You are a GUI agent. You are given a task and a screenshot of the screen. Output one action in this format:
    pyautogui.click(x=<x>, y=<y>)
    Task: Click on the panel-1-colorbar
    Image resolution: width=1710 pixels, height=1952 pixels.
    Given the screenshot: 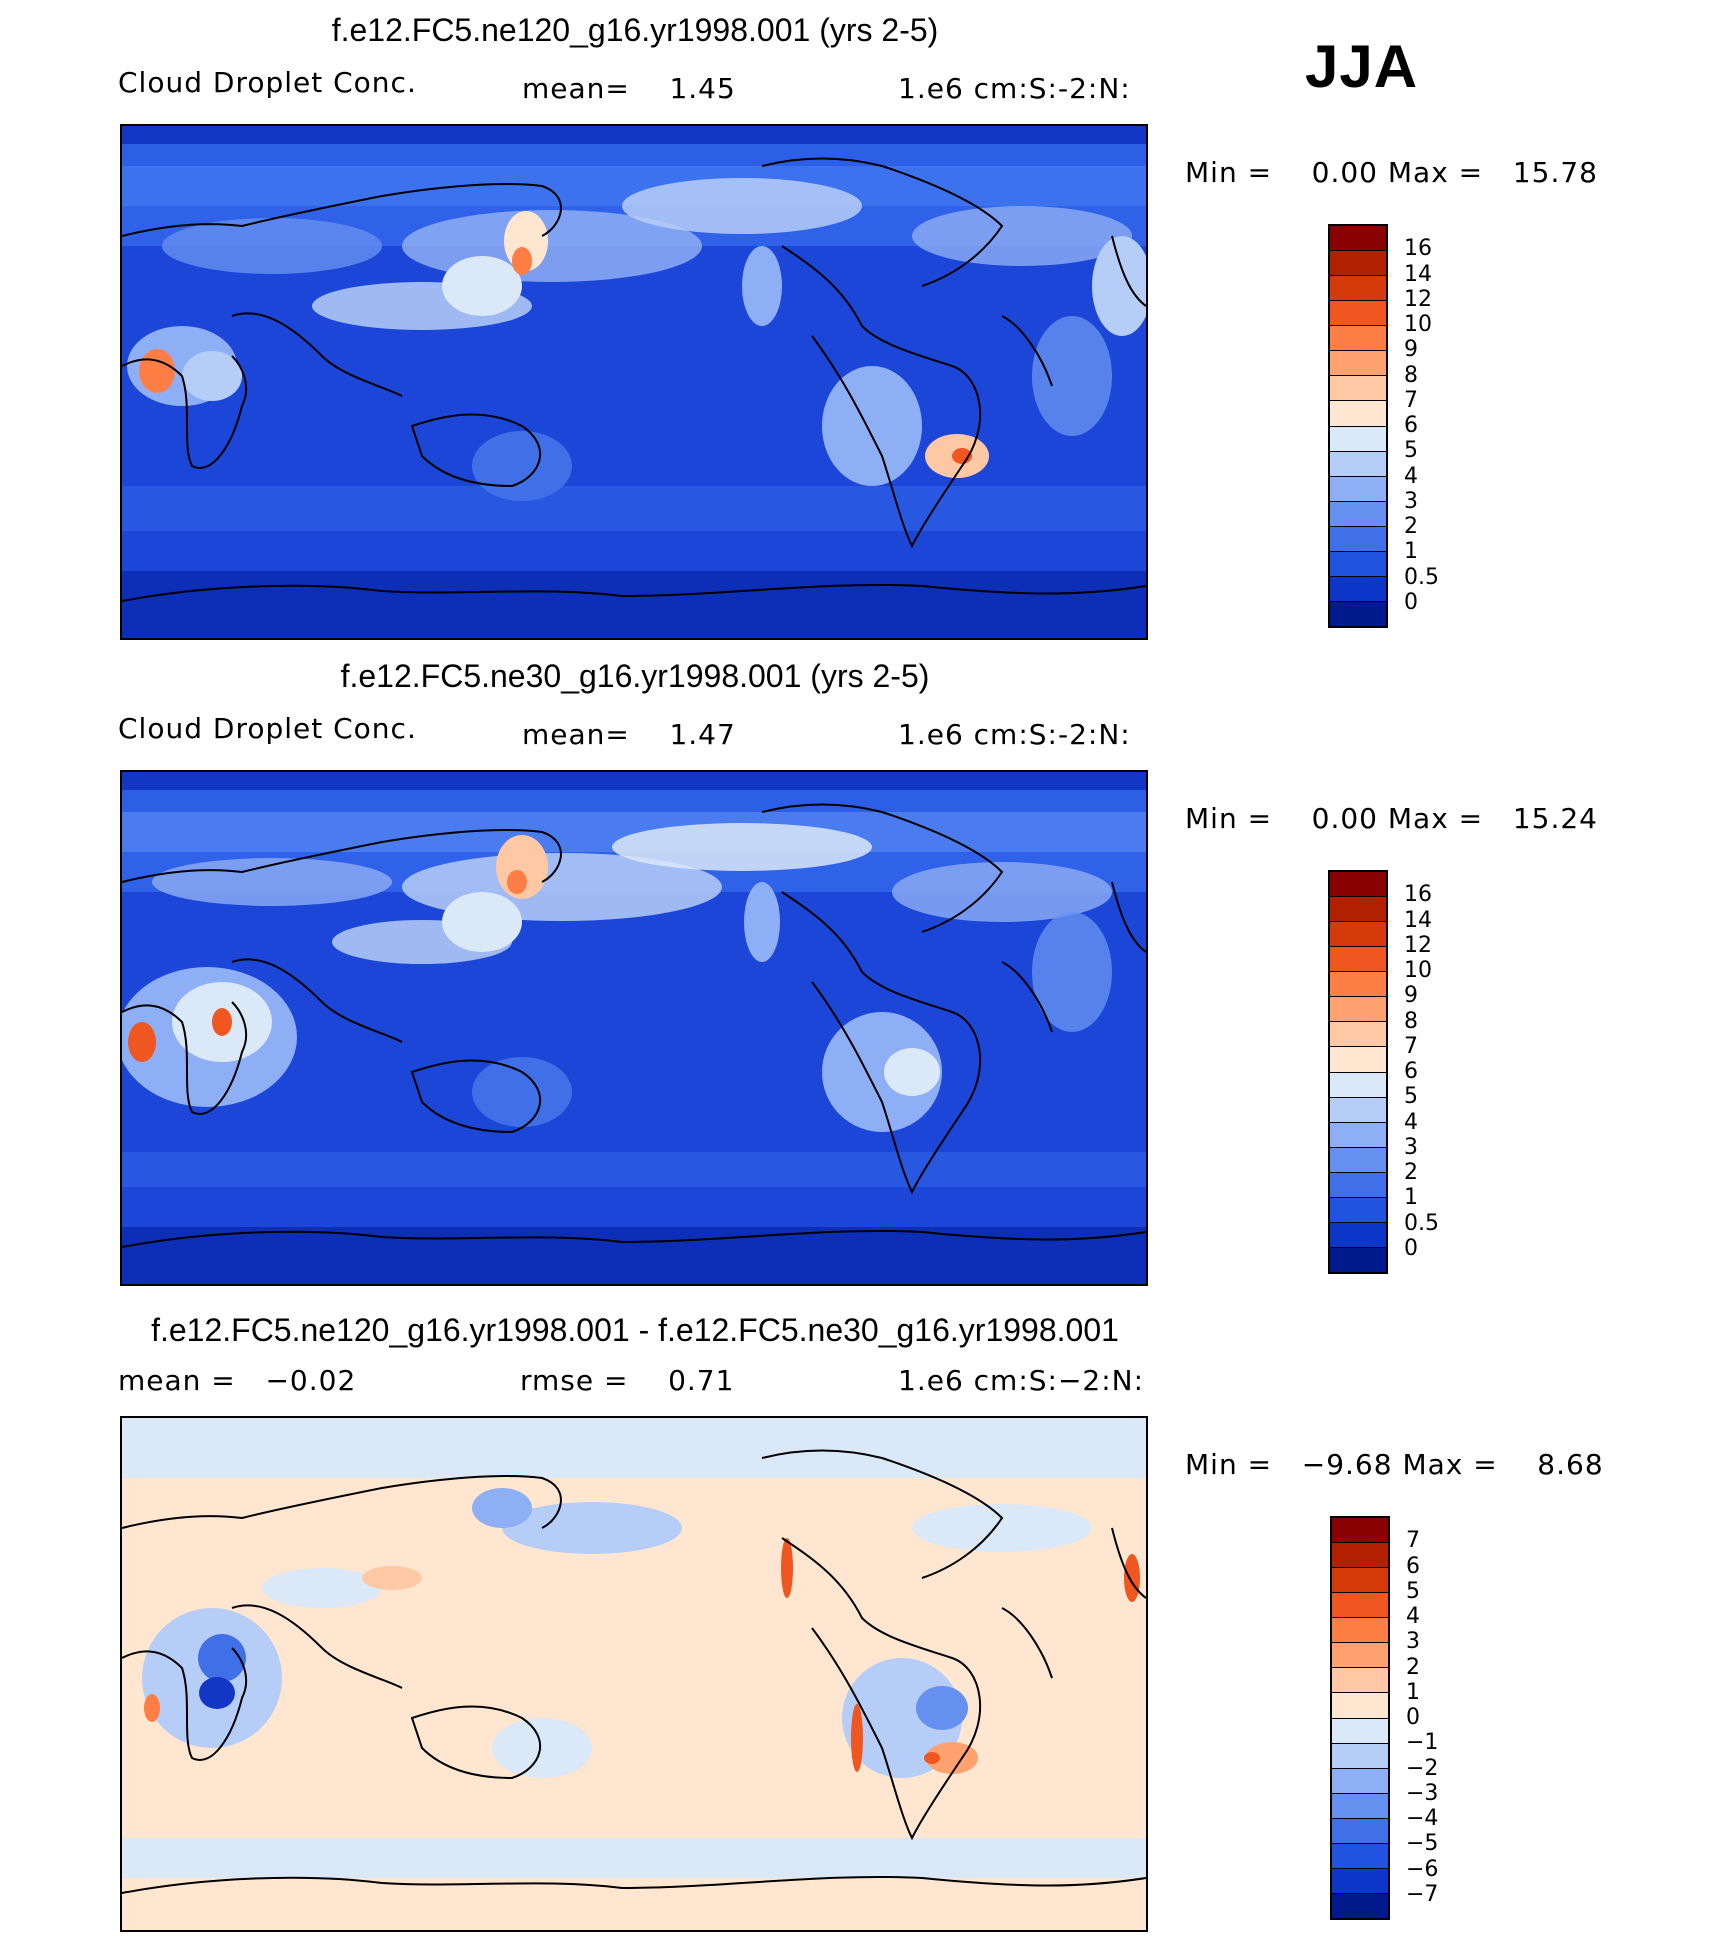 What is the action you would take?
    pyautogui.click(x=1358, y=426)
    